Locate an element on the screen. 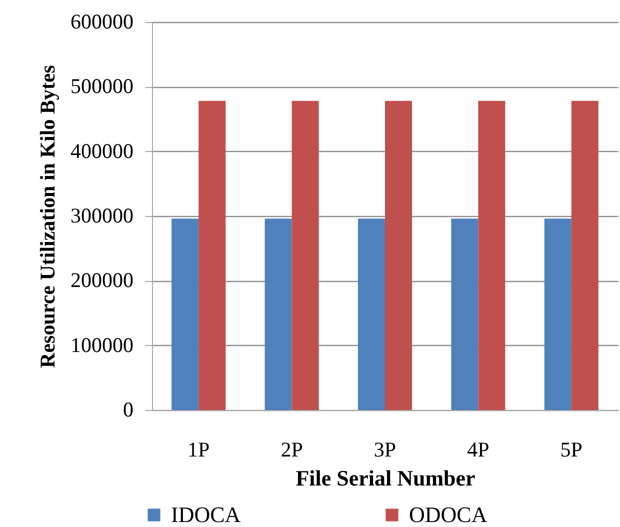 This screenshot has height=527, width=620. x-tick-label: 2P is located at coordinates (291, 450).